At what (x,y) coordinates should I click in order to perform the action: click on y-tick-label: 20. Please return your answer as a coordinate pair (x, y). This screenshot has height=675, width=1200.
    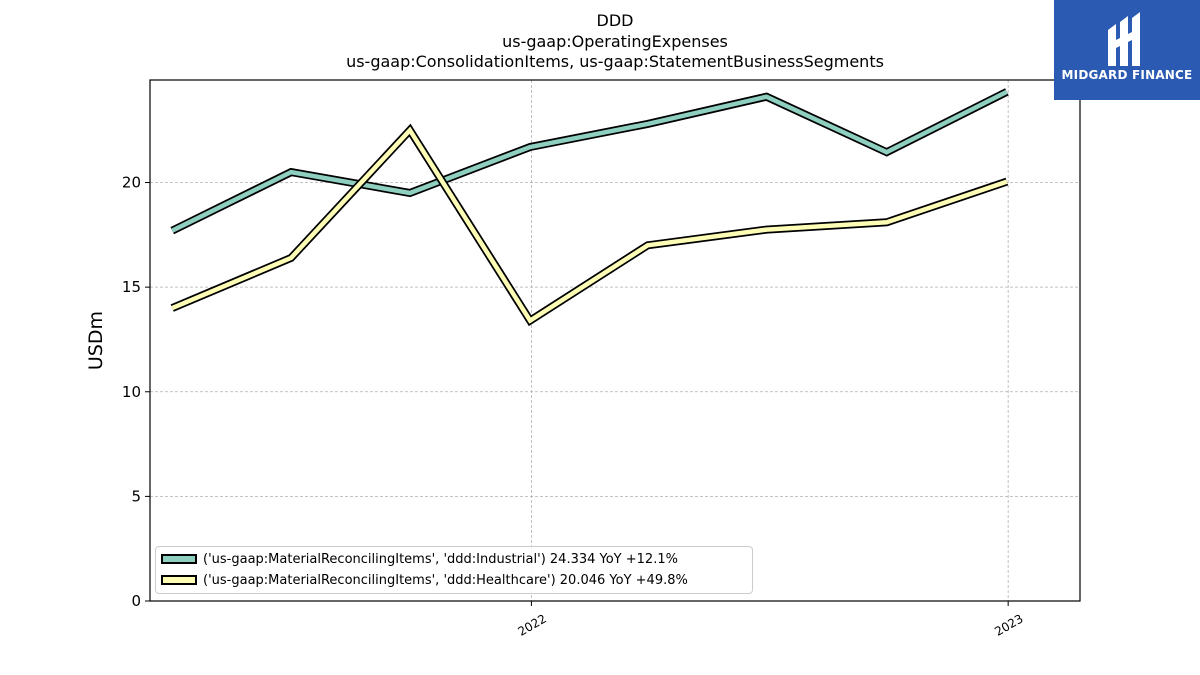
    Looking at the image, I should click on (131, 183).